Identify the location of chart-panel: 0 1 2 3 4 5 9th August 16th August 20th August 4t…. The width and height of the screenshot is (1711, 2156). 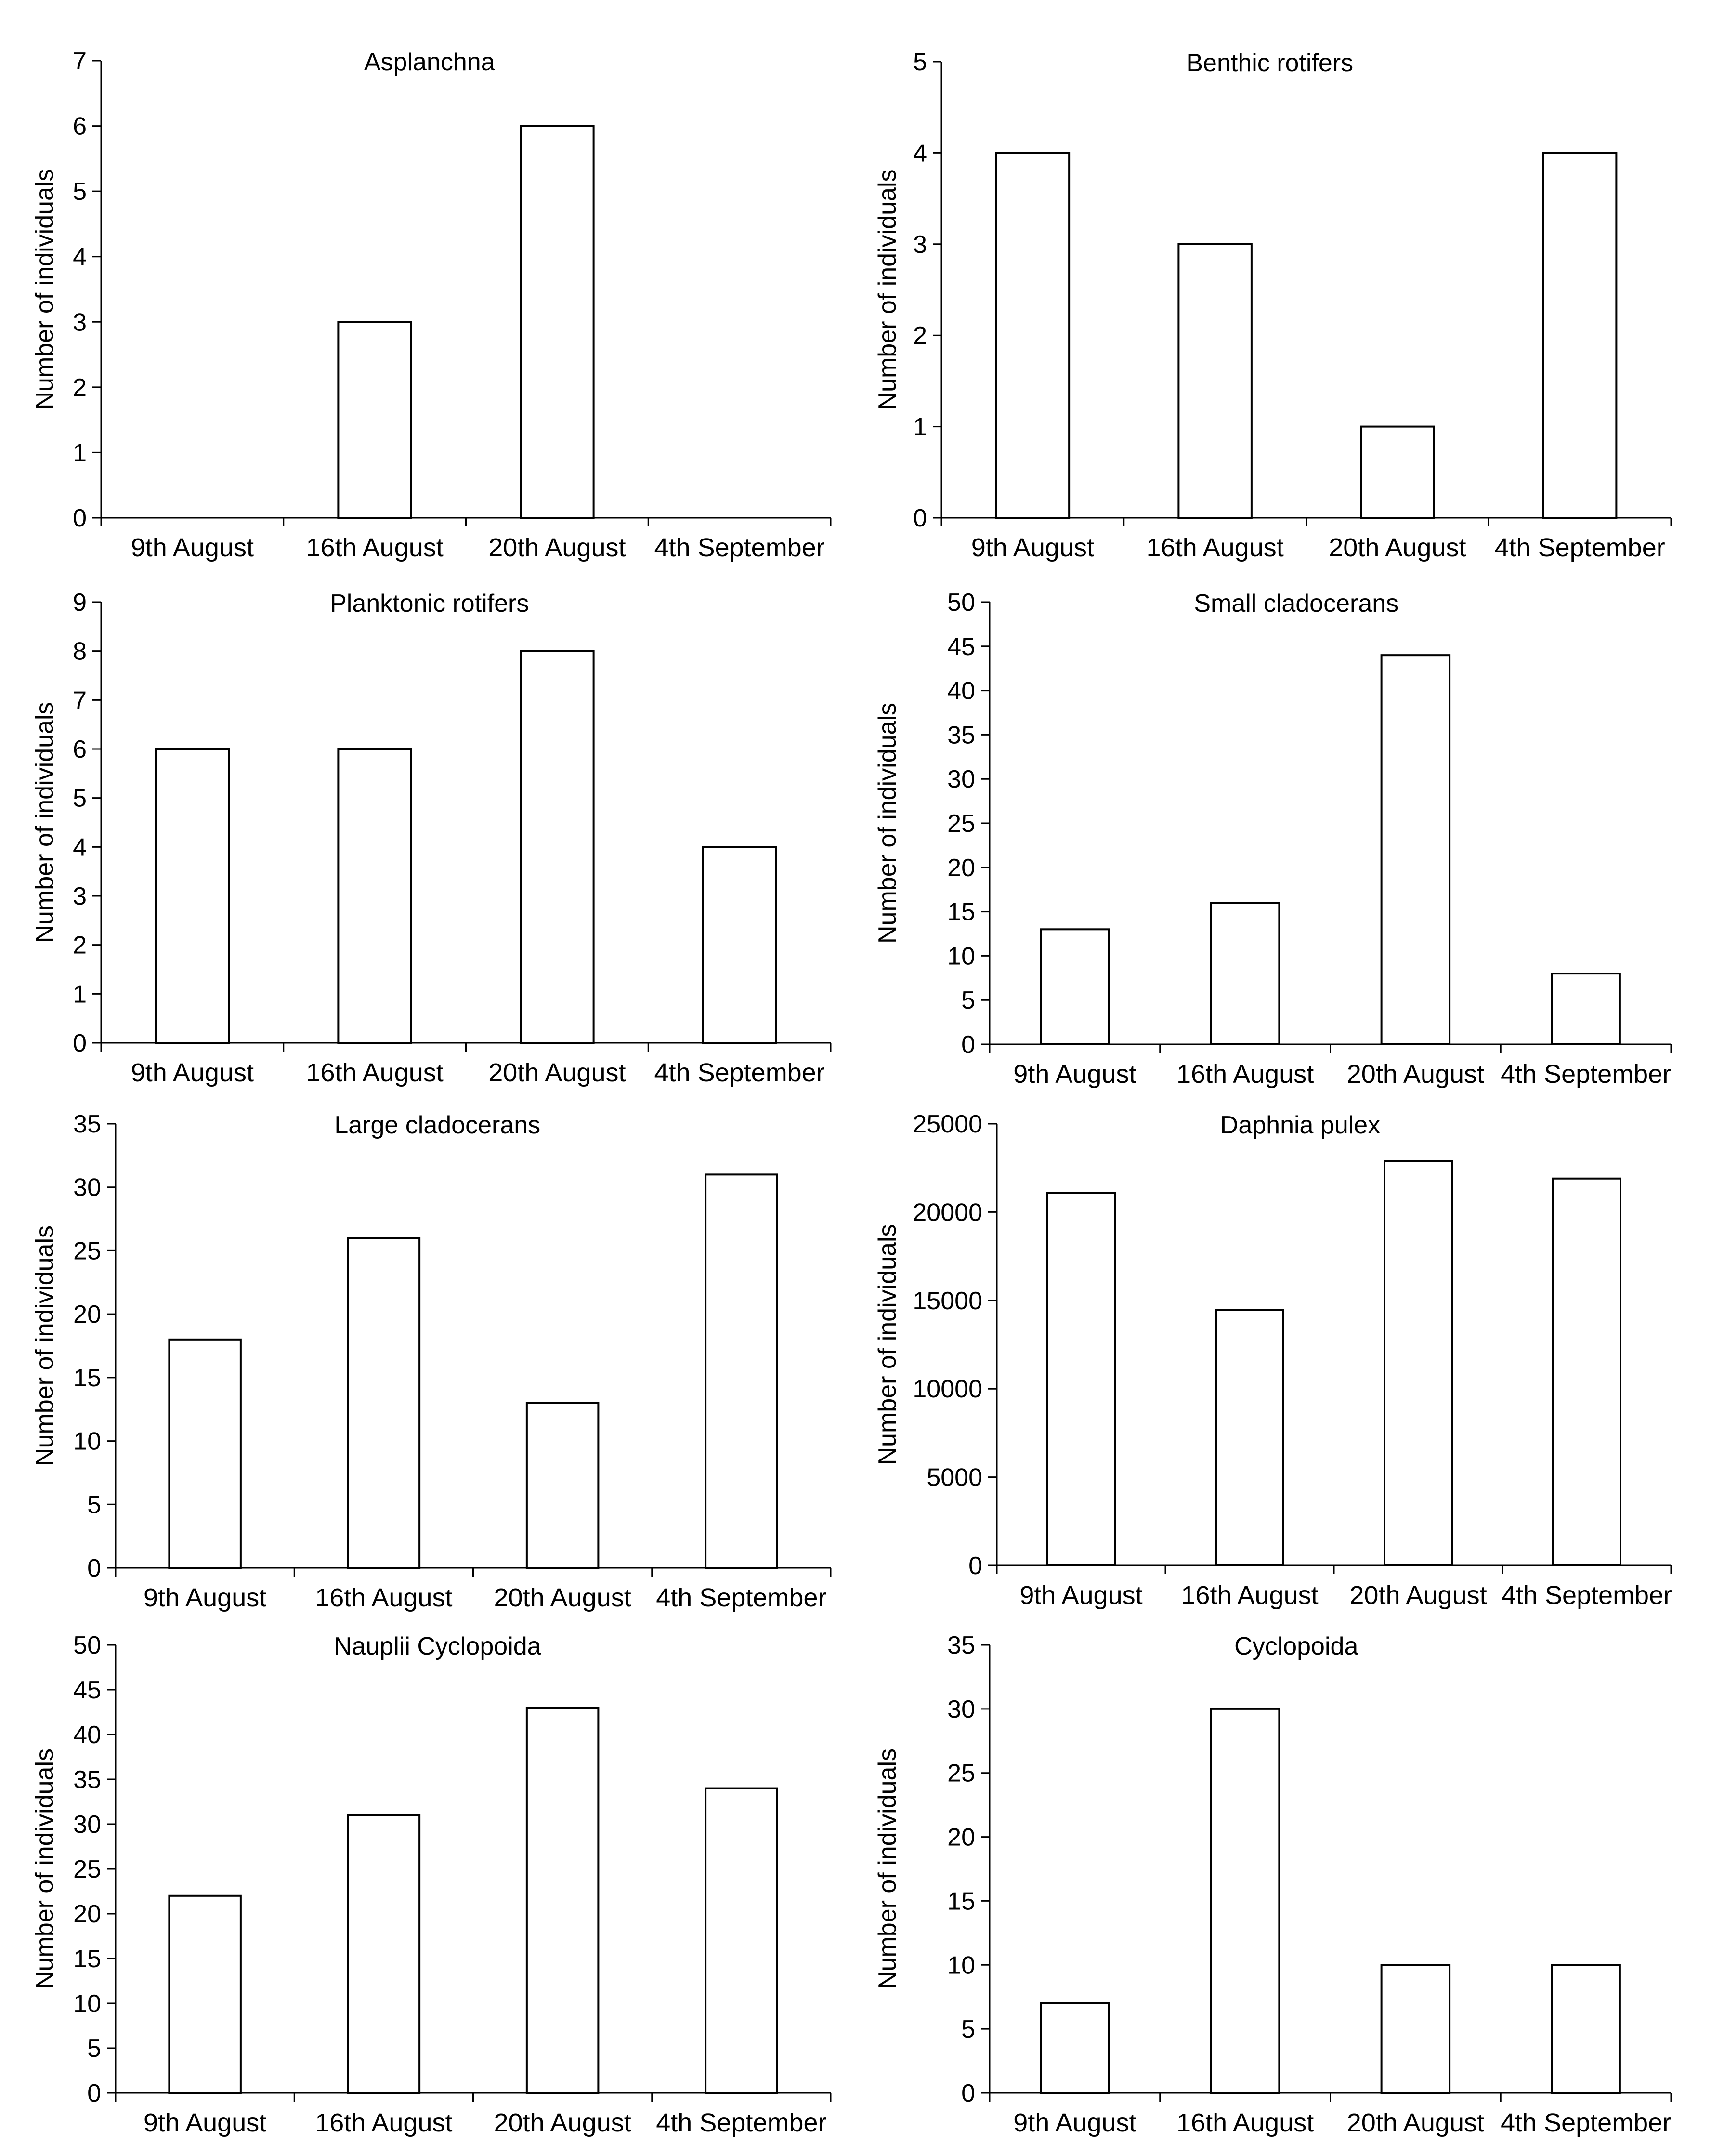
(1273, 305).